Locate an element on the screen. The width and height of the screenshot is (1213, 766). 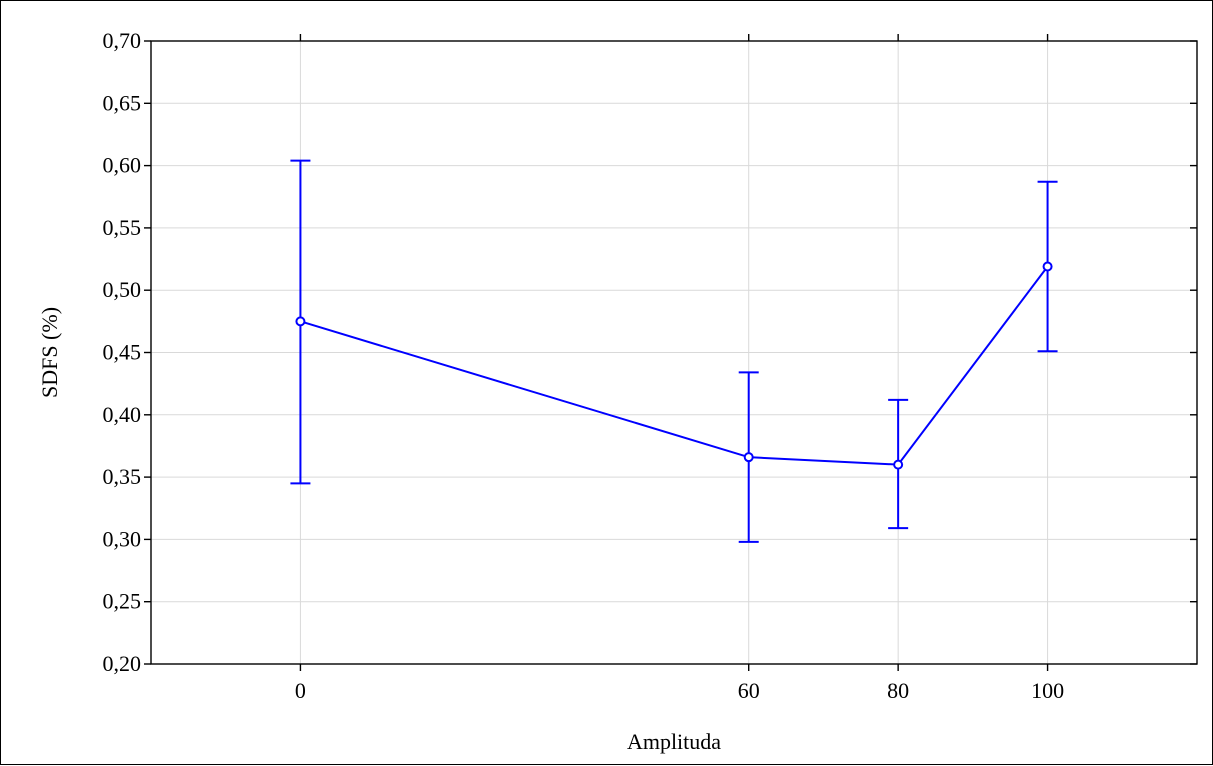
y-tick-label: 0,40 is located at coordinates (122, 414).